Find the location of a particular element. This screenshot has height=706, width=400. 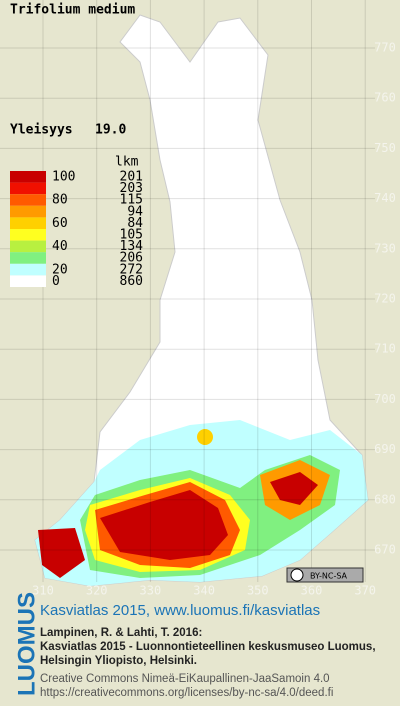

legend-scale: 60 is located at coordinates (60, 223).